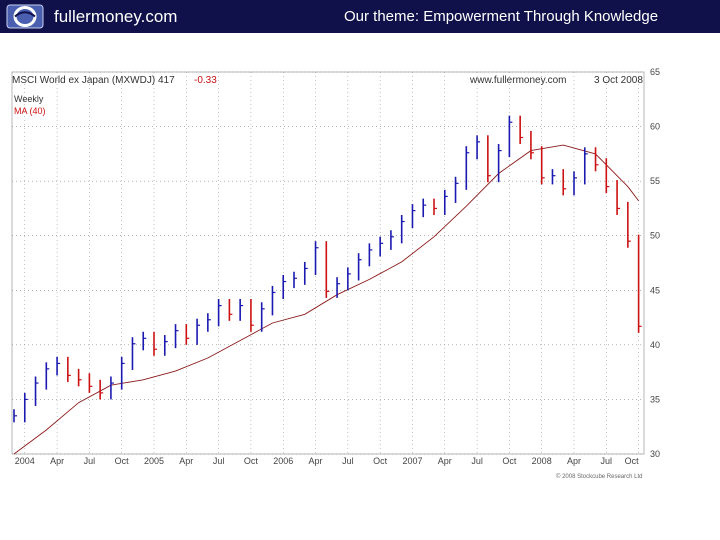  Describe the element at coordinates (283, 461) in the screenshot. I see `x-tick-label: 2006` at that location.